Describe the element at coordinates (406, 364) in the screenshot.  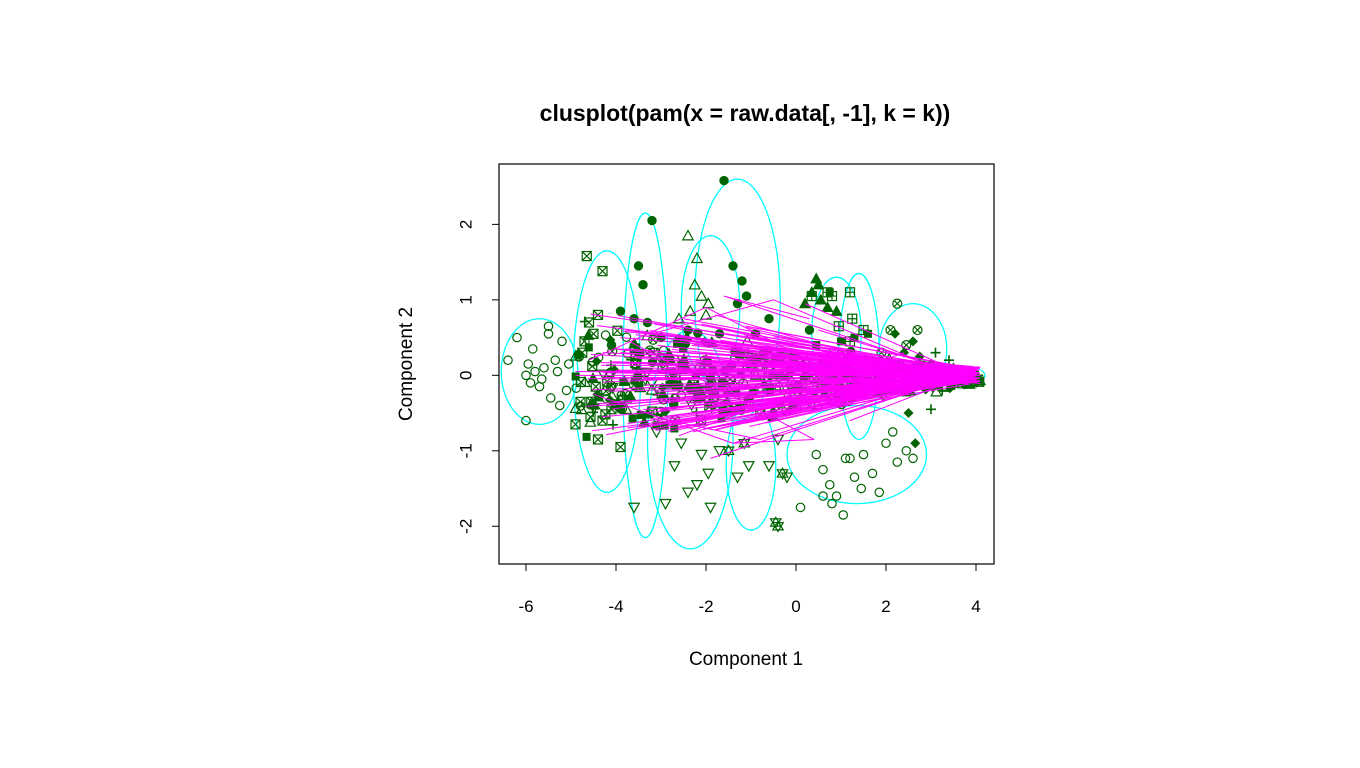
I see `y-axis-label: Component 2` at that location.